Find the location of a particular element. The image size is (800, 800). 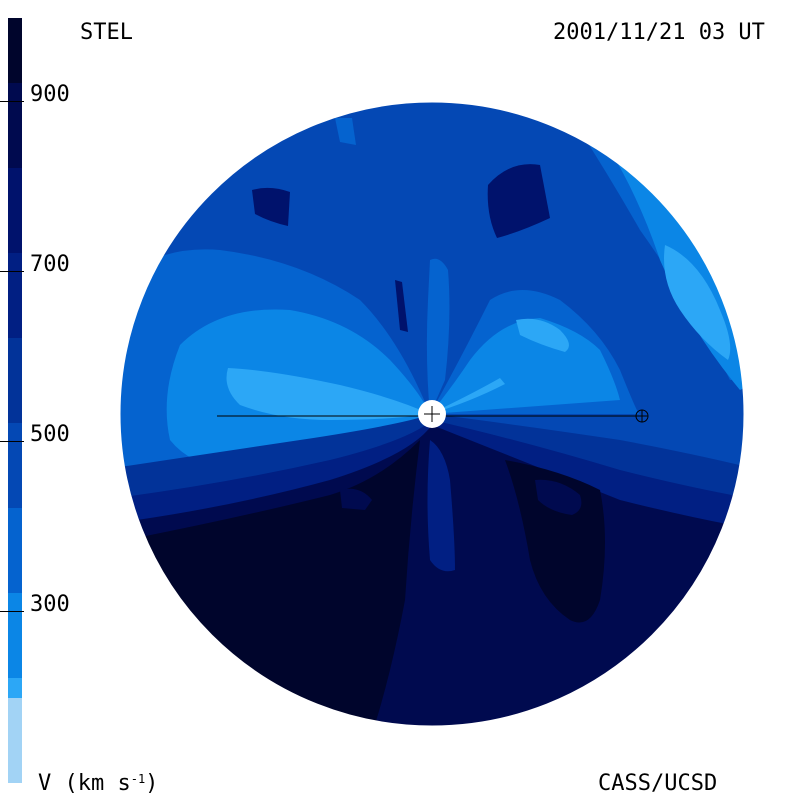

colorbar-tick-label: 900 is located at coordinates (50, 94).